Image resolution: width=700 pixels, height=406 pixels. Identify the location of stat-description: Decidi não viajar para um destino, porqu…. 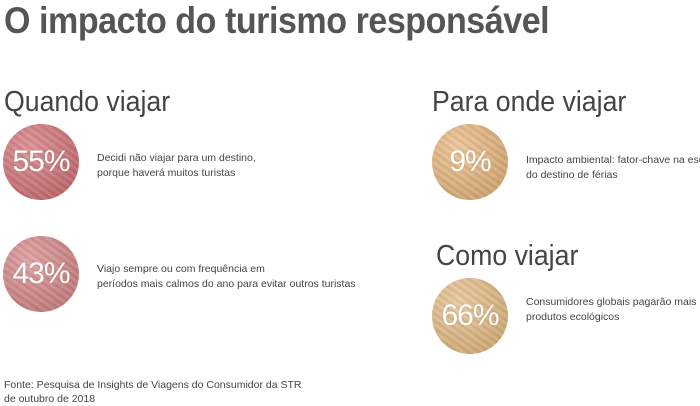
(176, 166).